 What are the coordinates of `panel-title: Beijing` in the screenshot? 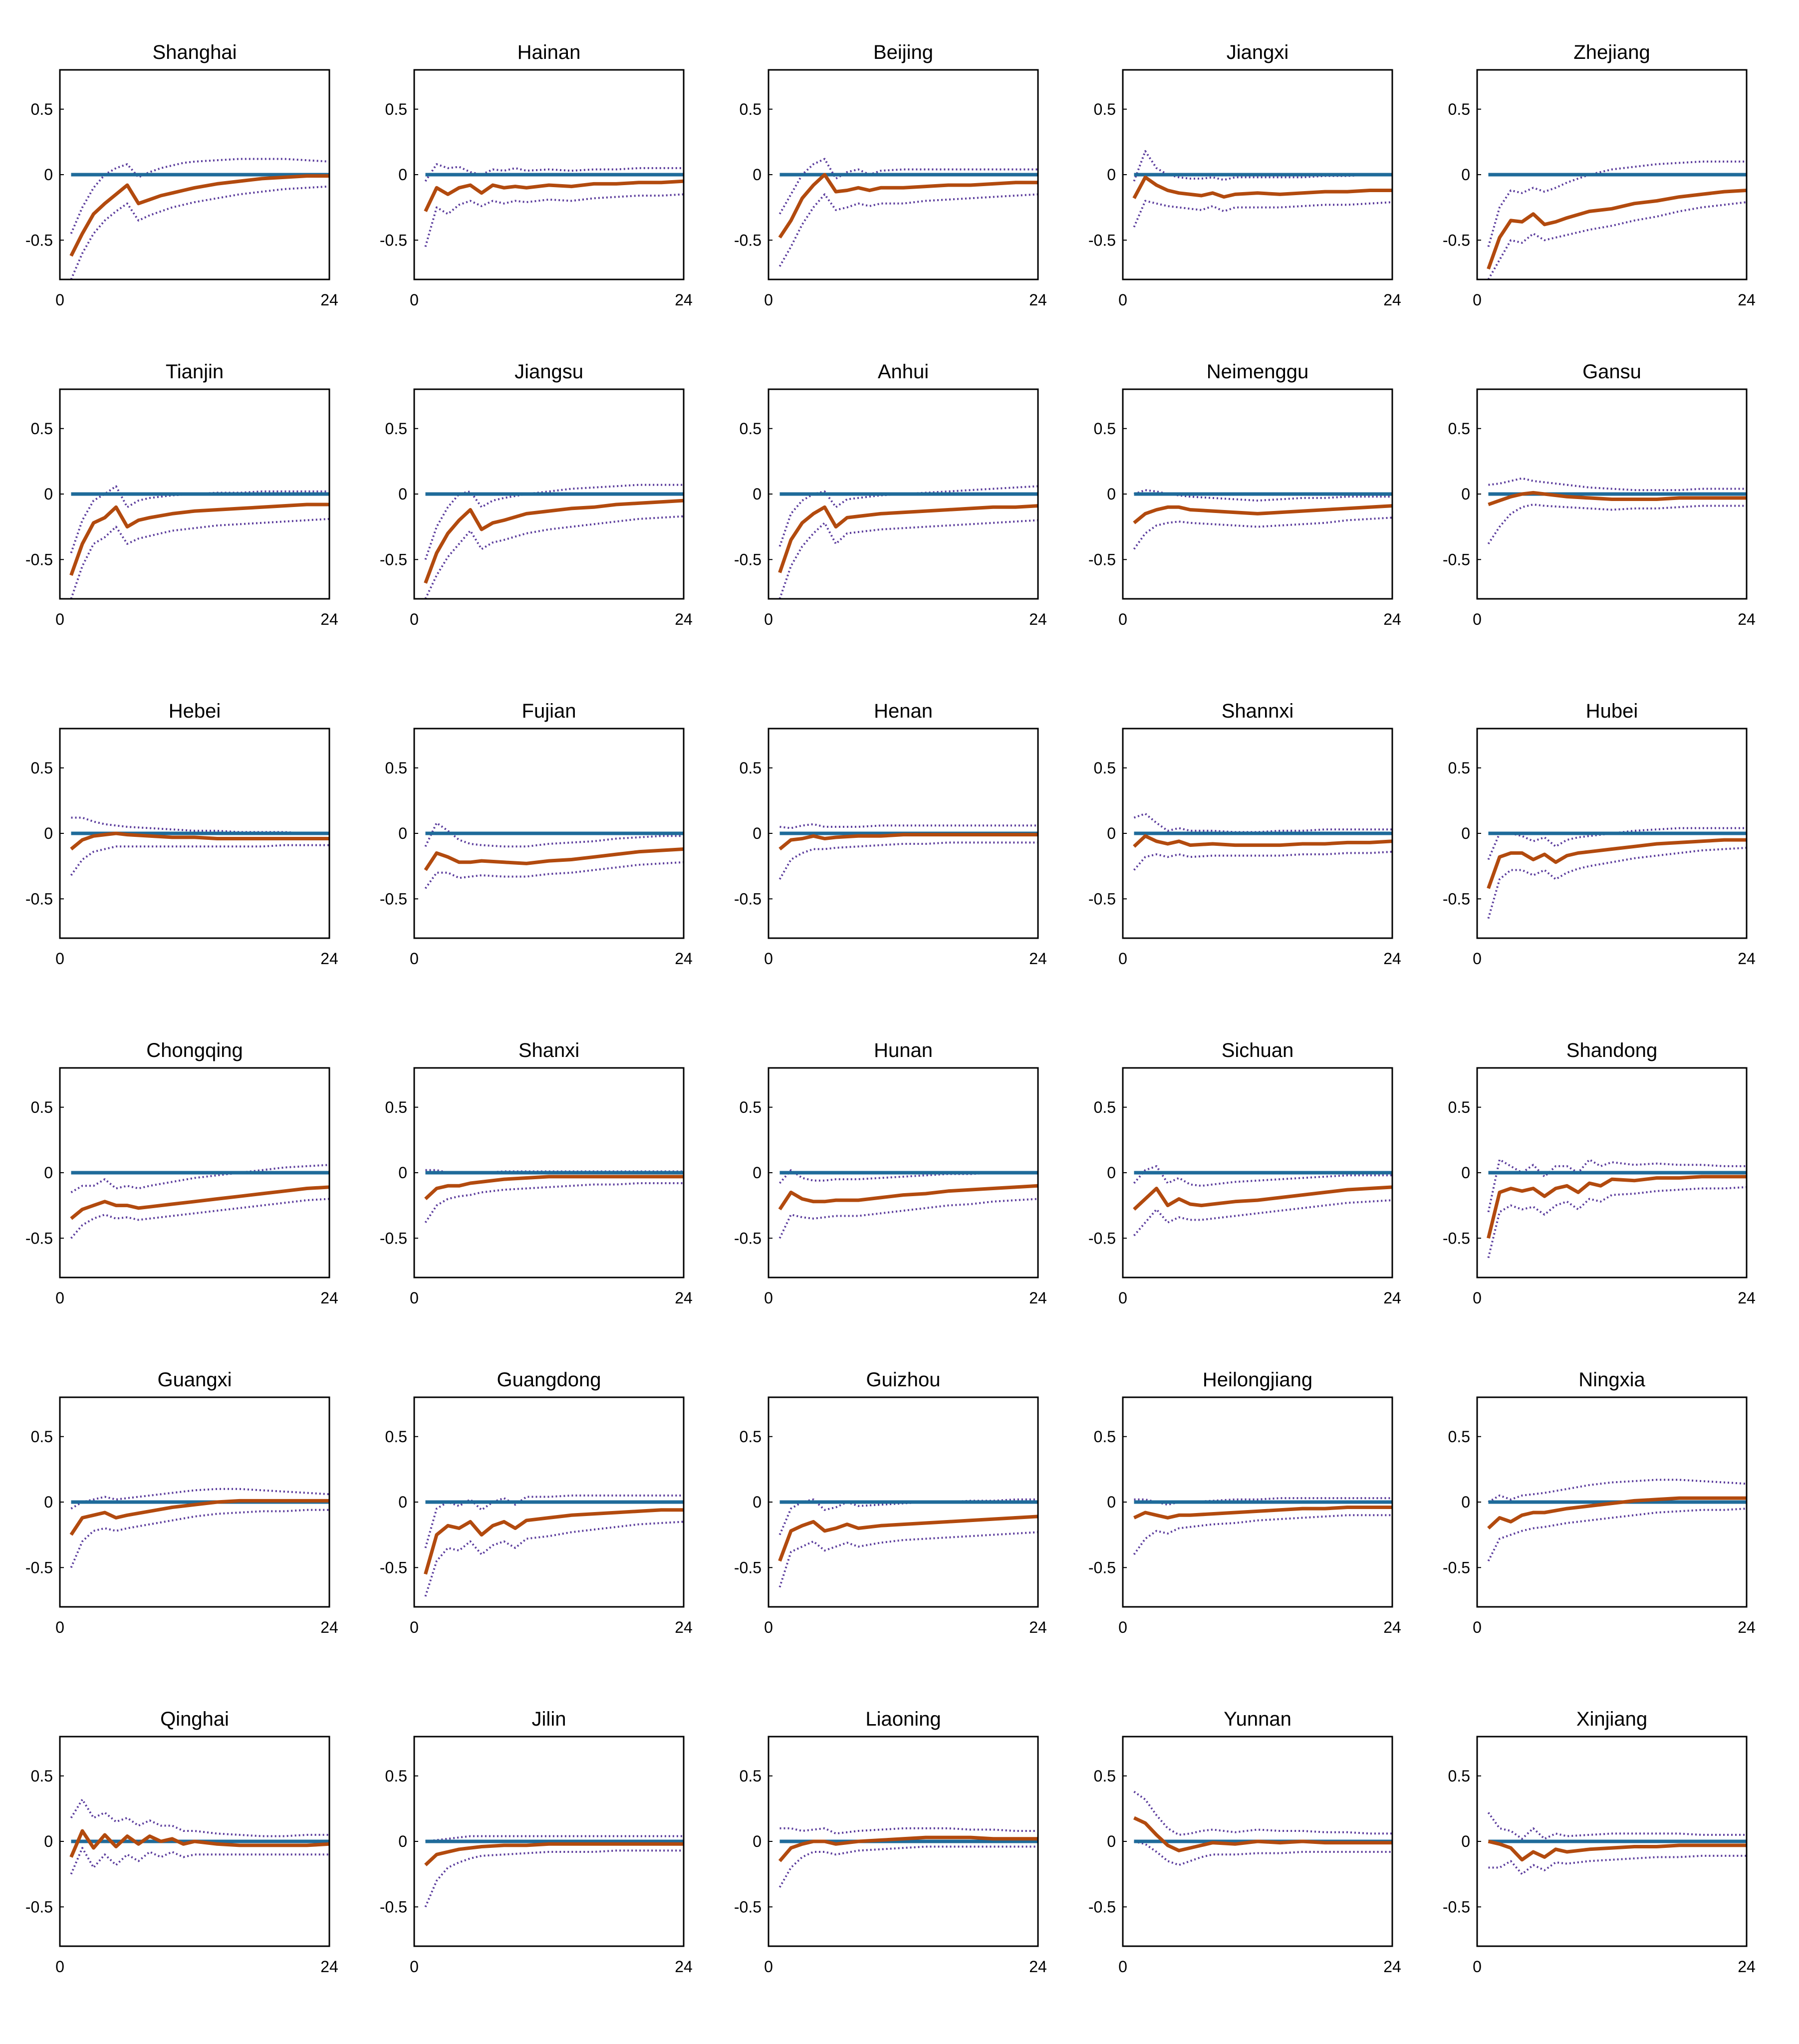 It's located at (903, 52).